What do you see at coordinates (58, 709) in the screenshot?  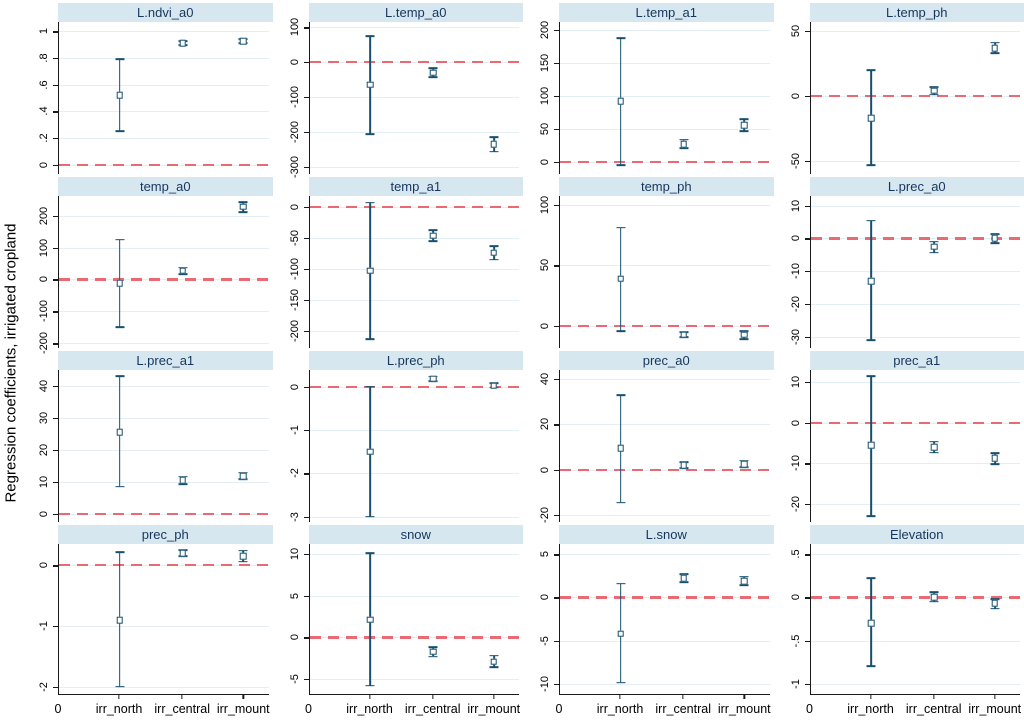 I see `x-origin-label: 0` at bounding box center [58, 709].